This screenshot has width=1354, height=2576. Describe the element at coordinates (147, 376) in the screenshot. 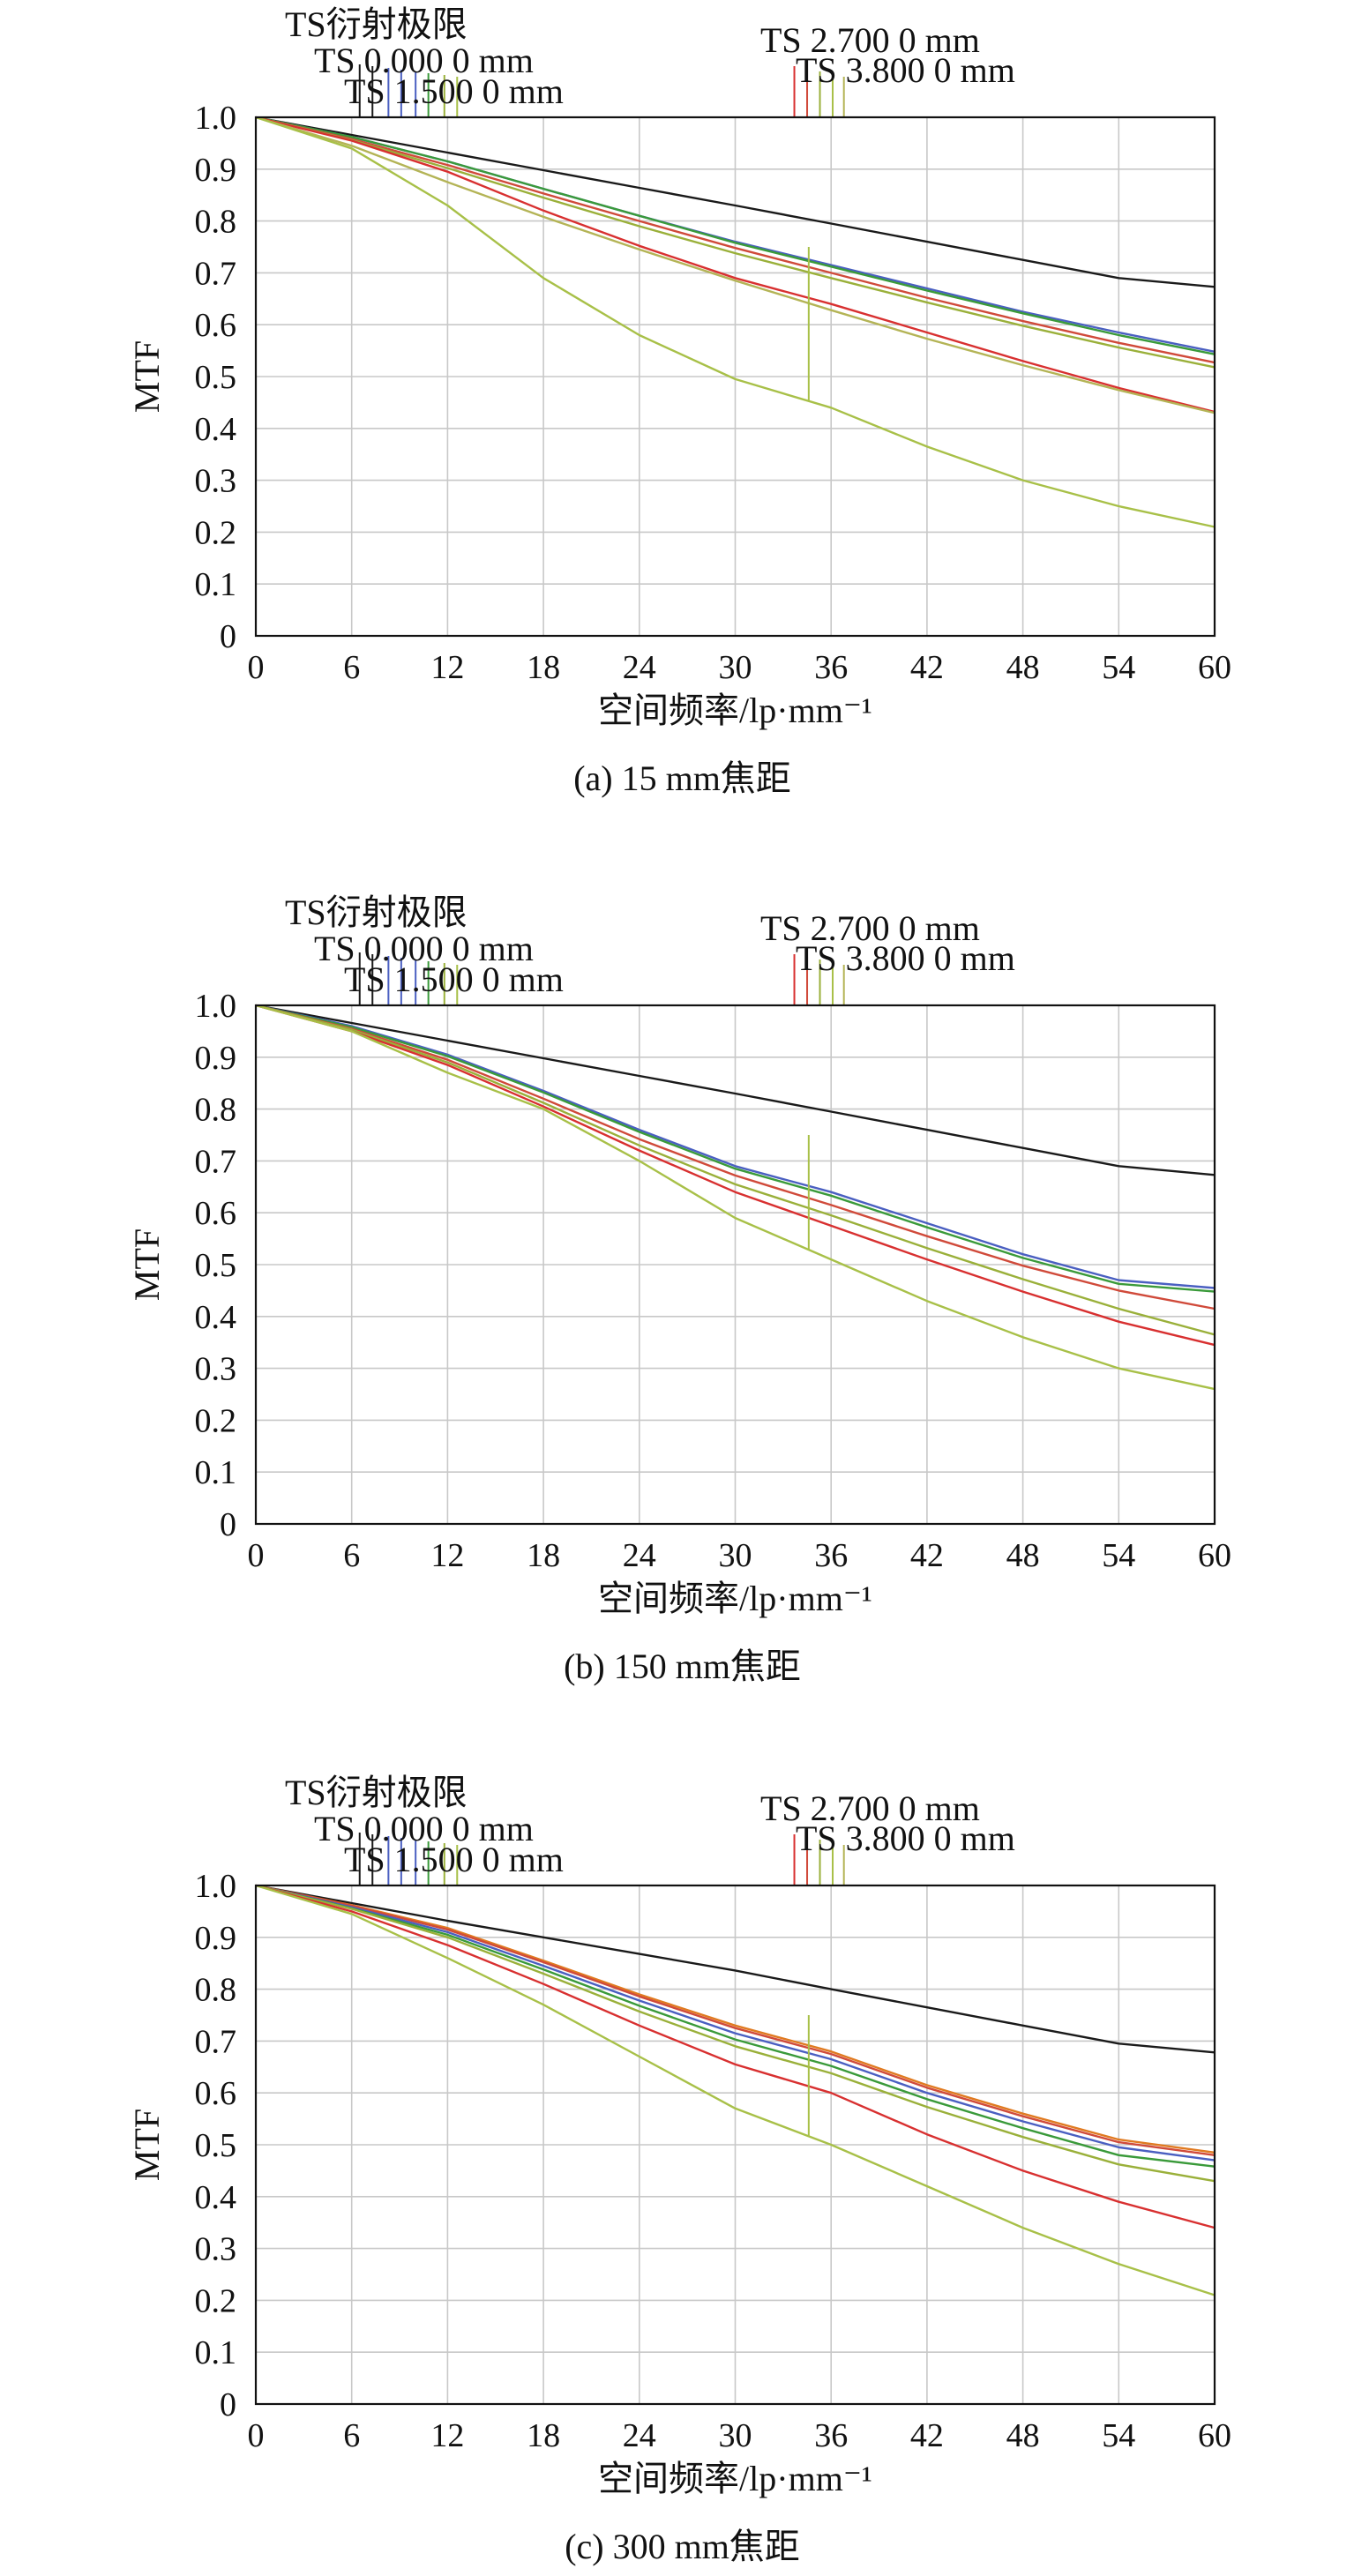

I see `y-axis-label: MTF` at that location.